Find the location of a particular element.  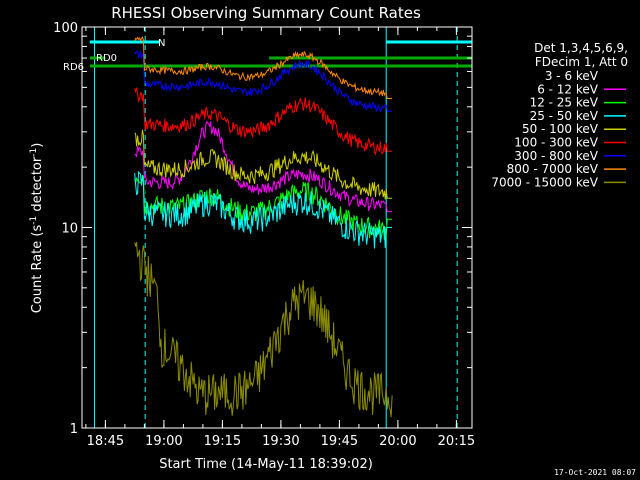

legend-header-line-1: Det 1,3,4,5,6,9, is located at coordinates (581, 48).